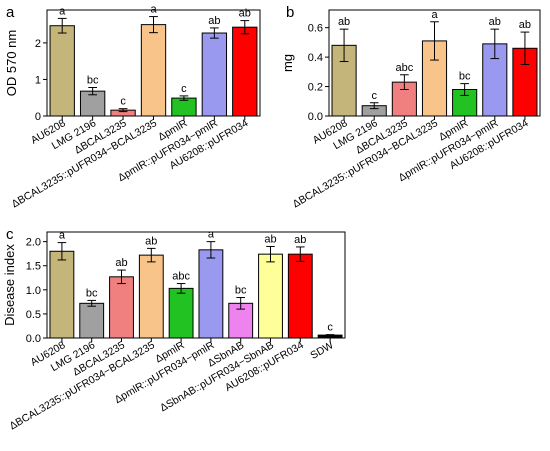 The width and height of the screenshot is (550, 451). What do you see at coordinates (10, 234) in the screenshot?
I see `panel-label: c` at bounding box center [10, 234].